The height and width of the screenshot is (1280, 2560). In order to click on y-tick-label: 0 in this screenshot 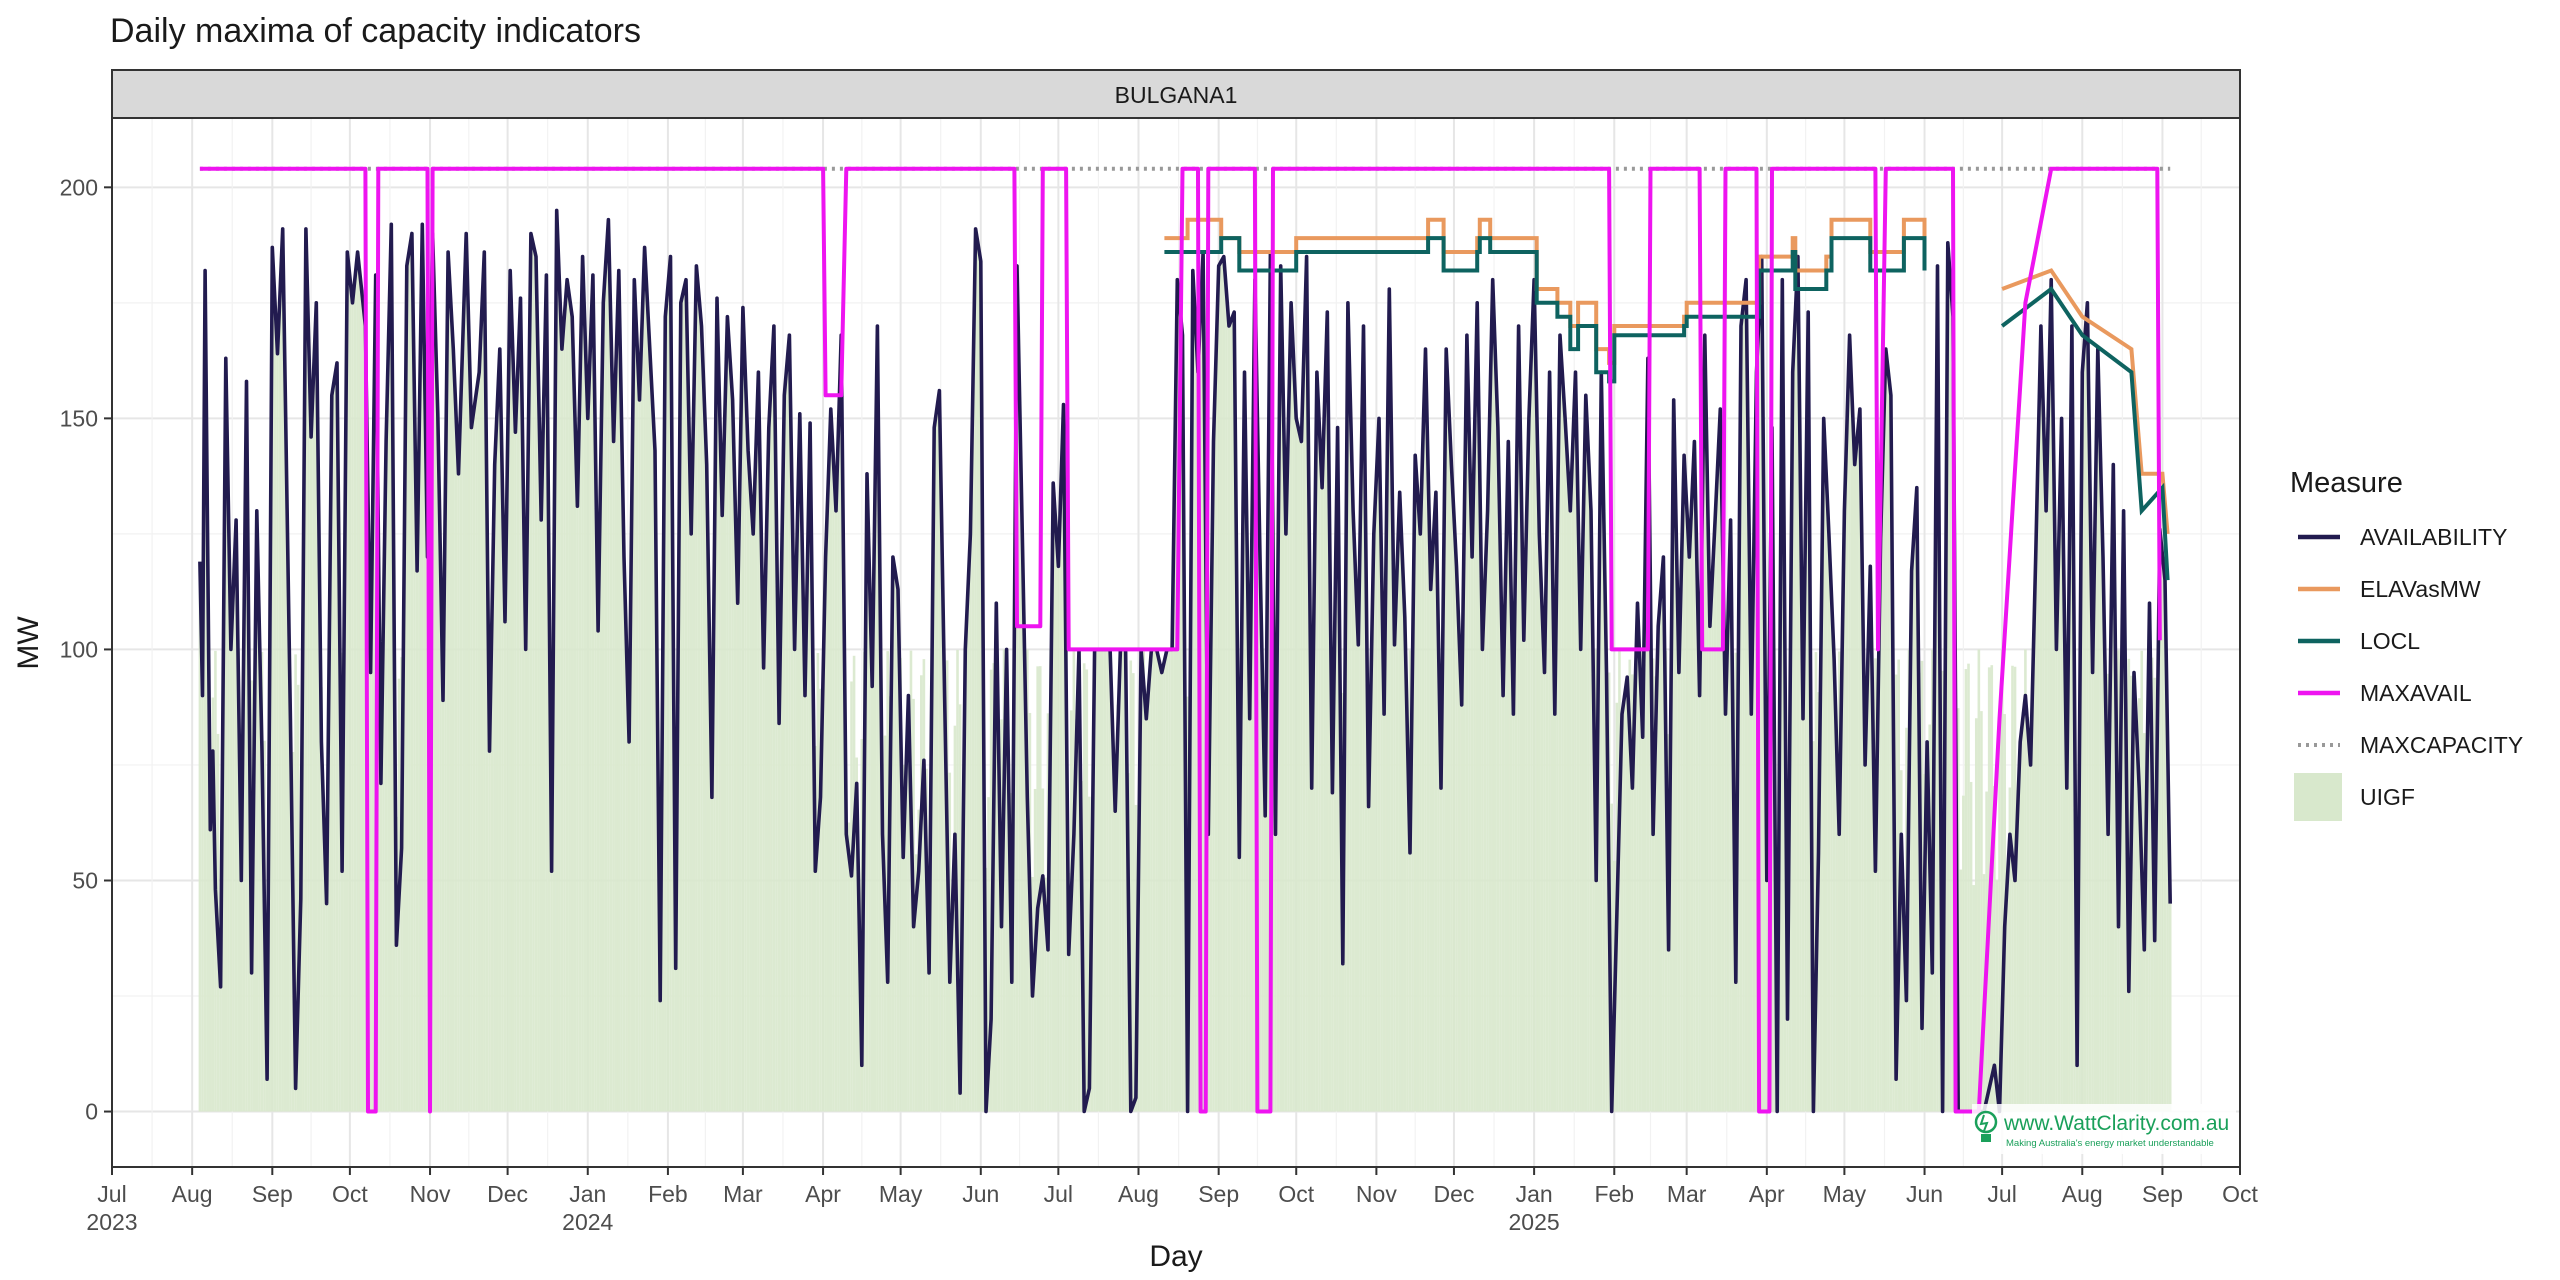, I will do `click(91, 1112)`.